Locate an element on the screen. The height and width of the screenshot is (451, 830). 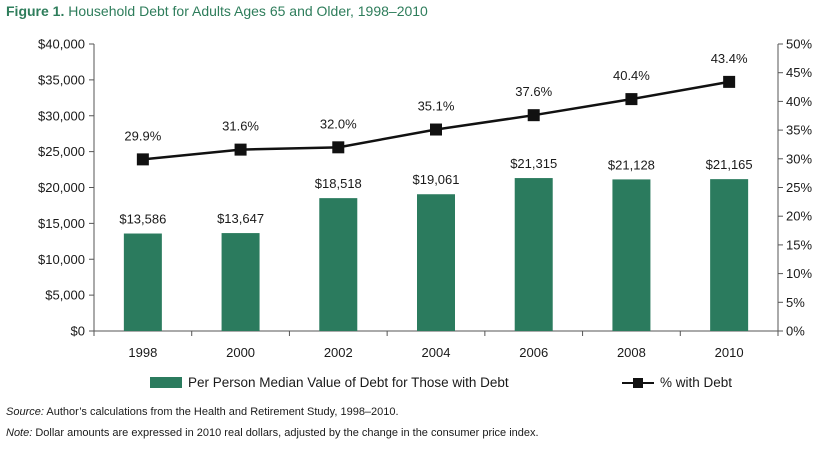
y-right-tick-label: 10% is located at coordinates (799, 273).